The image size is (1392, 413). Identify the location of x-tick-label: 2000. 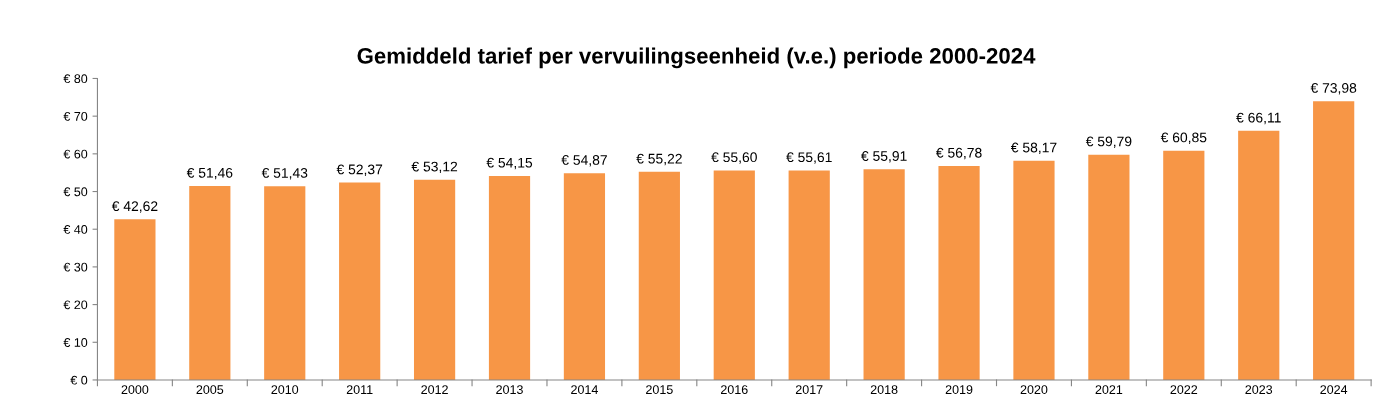
(135, 389).